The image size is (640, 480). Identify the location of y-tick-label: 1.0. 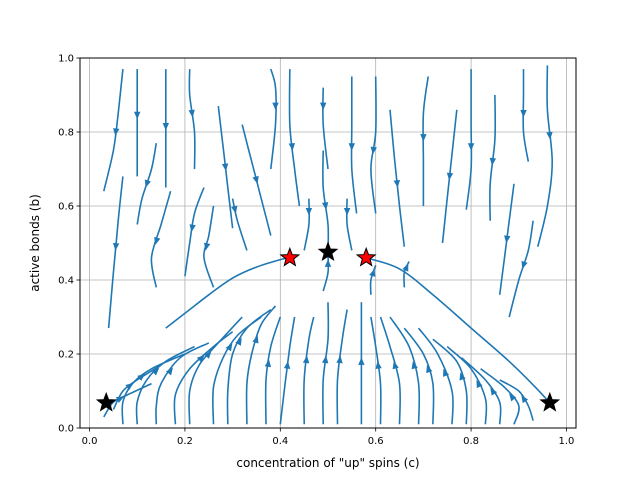
(66, 59).